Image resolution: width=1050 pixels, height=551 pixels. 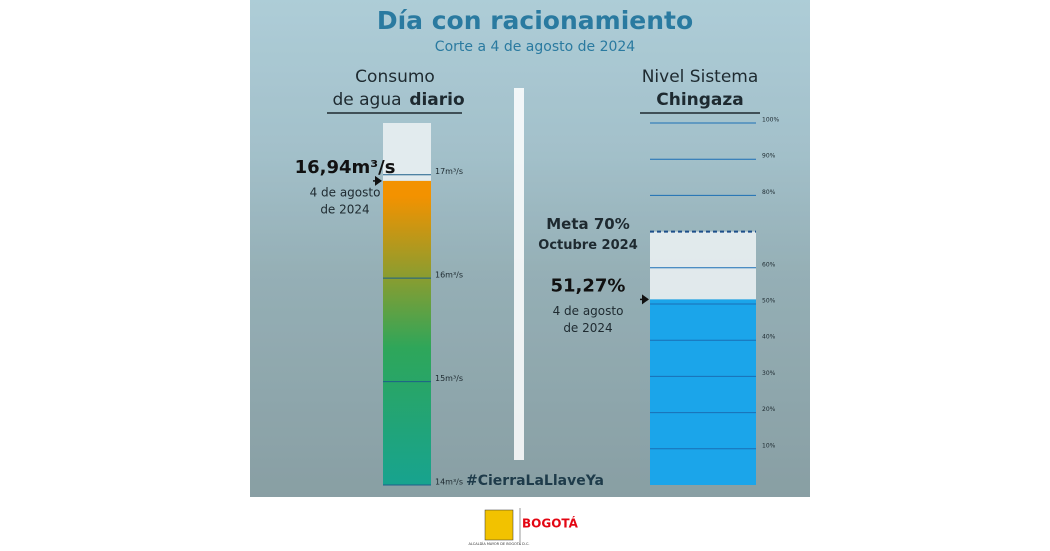 What do you see at coordinates (700, 100) in the screenshot?
I see `chart-title-emphasis: Chingaza` at bounding box center [700, 100].